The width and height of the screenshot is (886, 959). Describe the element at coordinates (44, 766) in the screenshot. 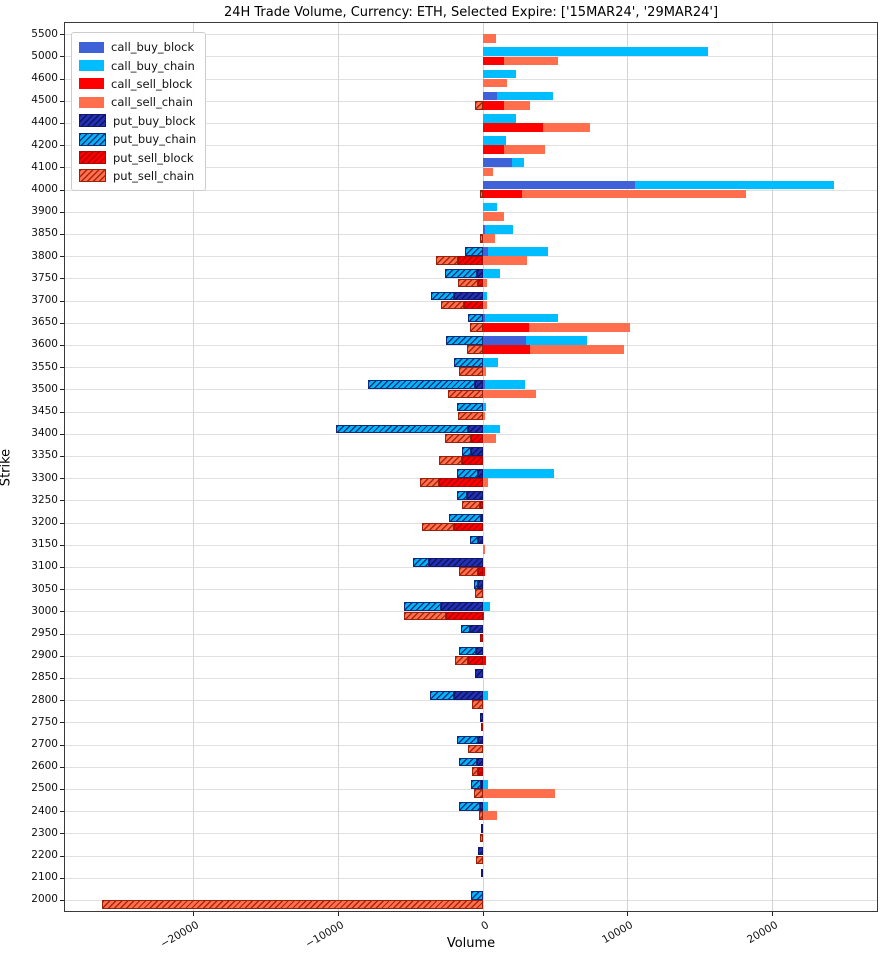

I see `y-tick-label: 2600` at that location.